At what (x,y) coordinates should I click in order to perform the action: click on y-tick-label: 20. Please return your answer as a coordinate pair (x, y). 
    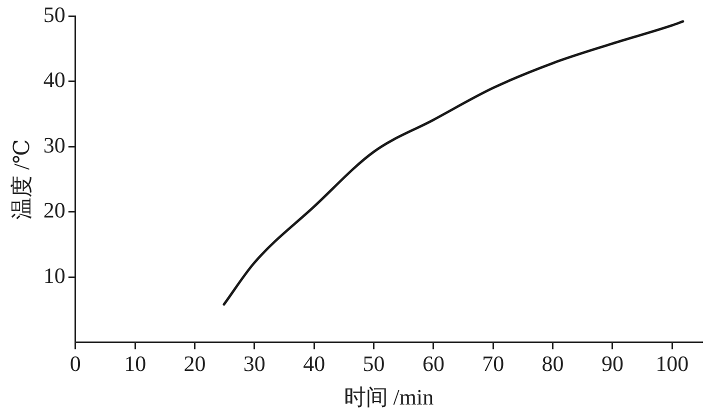
    Looking at the image, I should click on (54, 210).